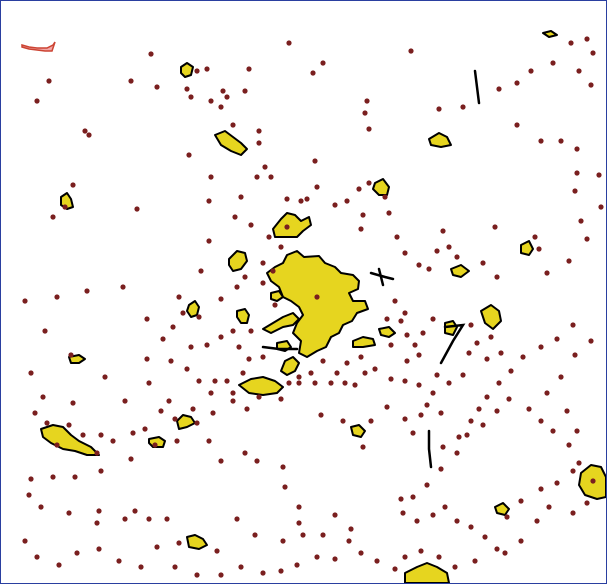 The width and height of the screenshot is (607, 584). Describe the element at coordinates (430, 449) in the screenshot. I see `road-segment` at that location.